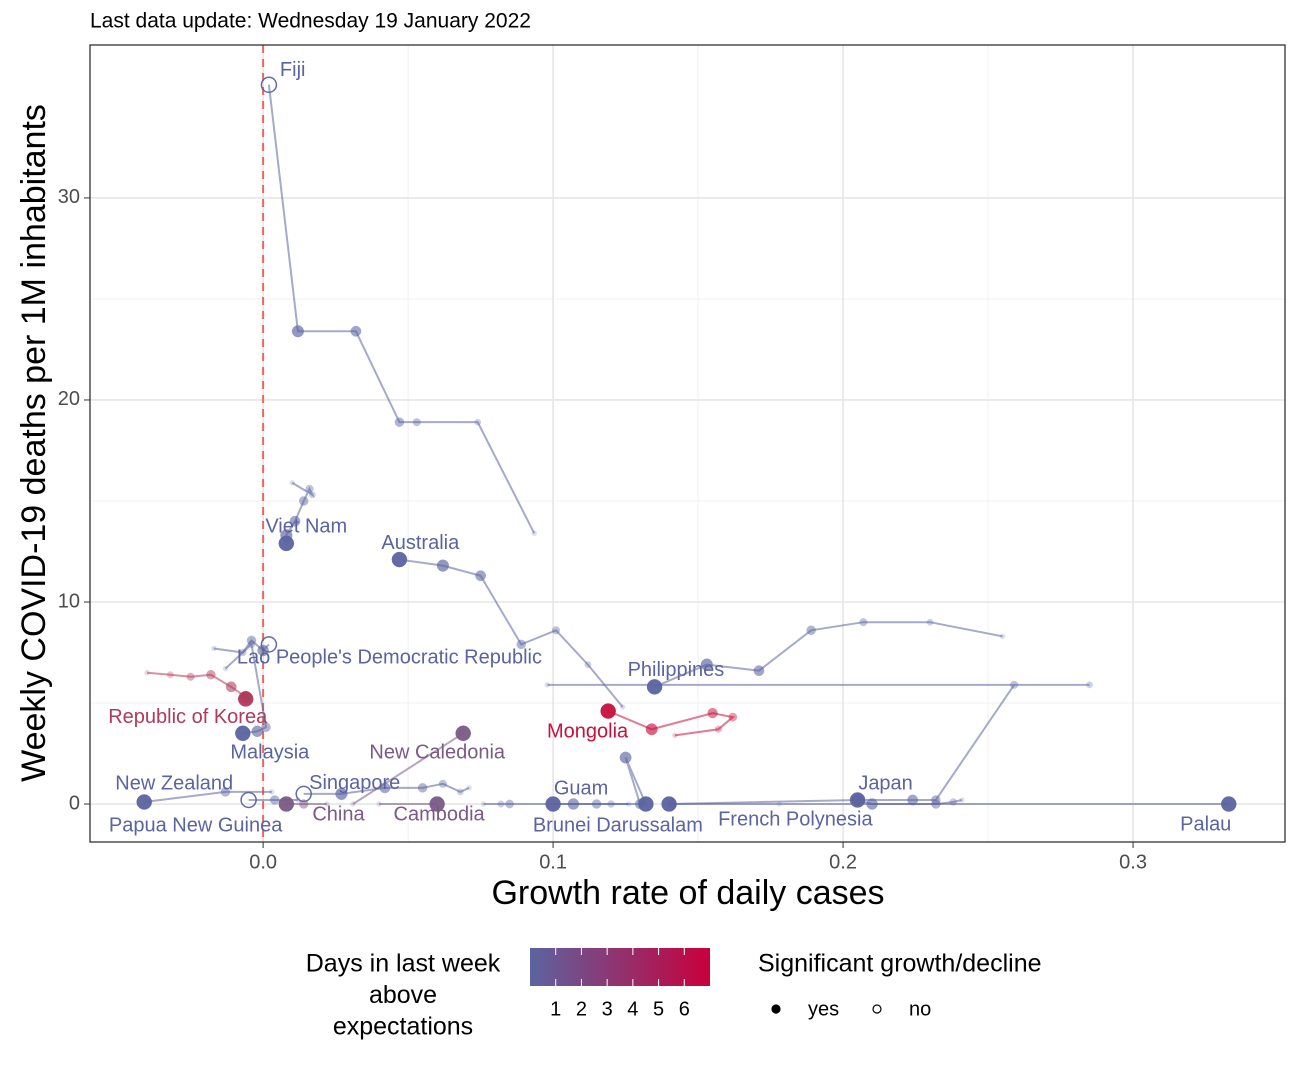 This screenshot has height=1067, width=1299. Describe the element at coordinates (338, 814) in the screenshot. I see `country-label: China` at that location.